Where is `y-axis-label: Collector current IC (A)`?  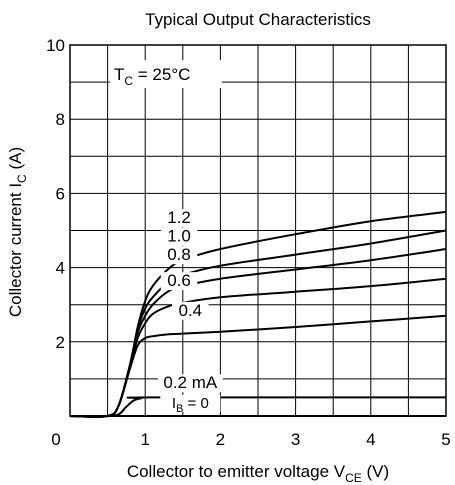 y-axis-label: Collector current IC (A) is located at coordinates (17, 232).